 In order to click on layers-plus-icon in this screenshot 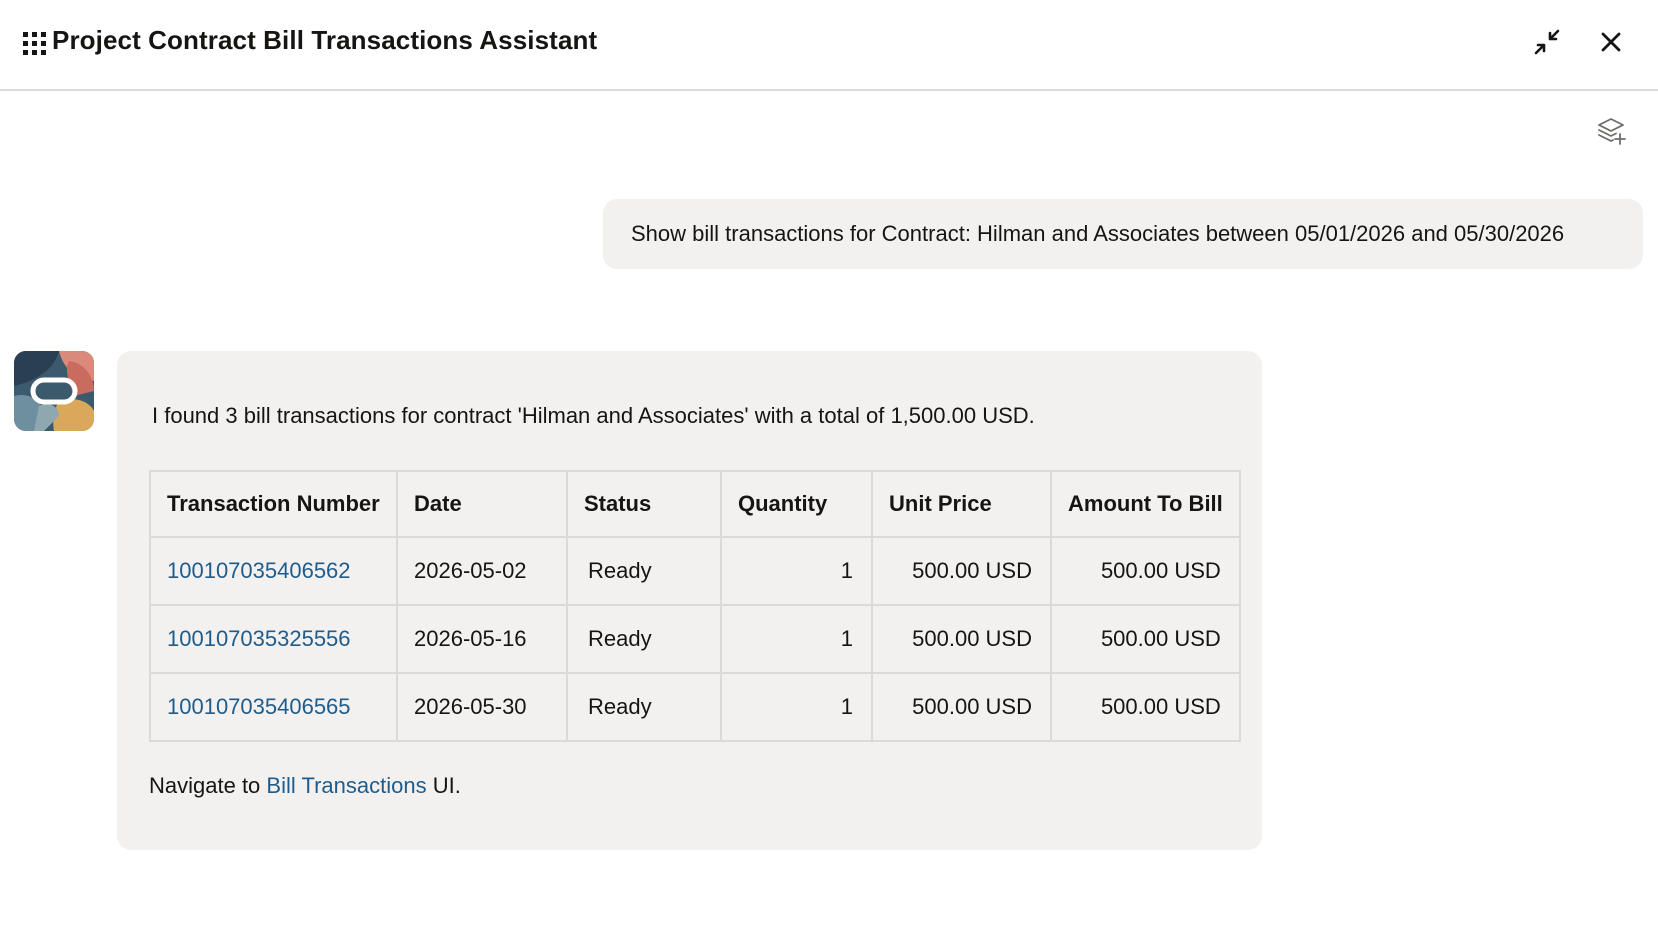, I will do `click(1612, 131)`.